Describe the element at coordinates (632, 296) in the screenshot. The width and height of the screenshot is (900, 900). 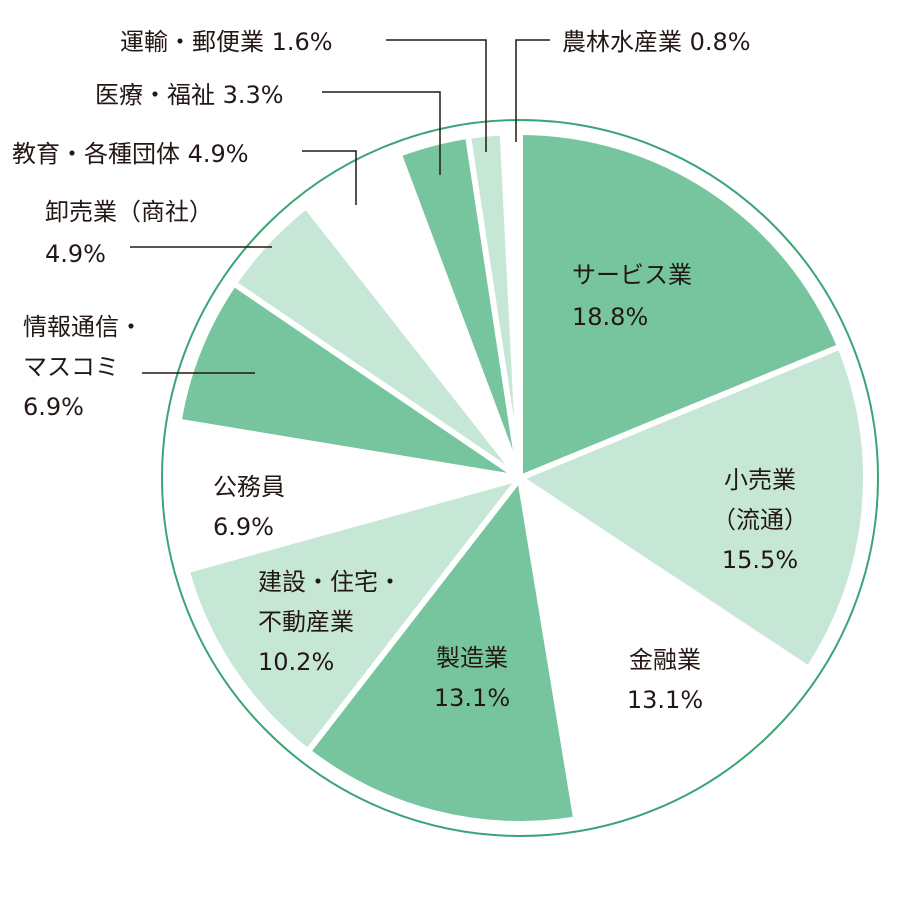
I see `slice-label: サービス業 18.8%` at that location.